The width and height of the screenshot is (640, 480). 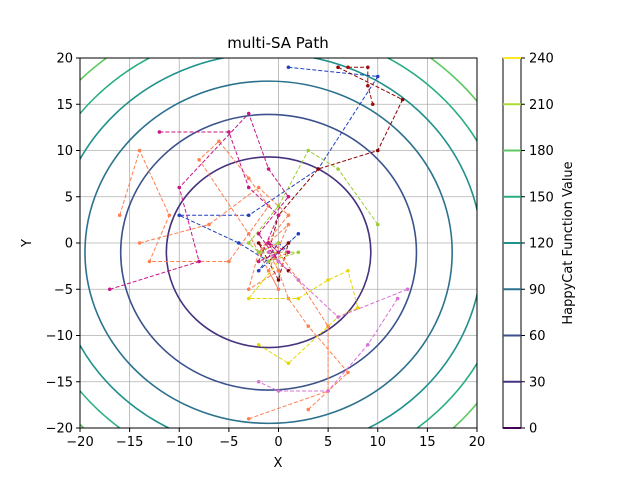 I want to click on colorbar-tick-label: 0, so click(x=533, y=429).